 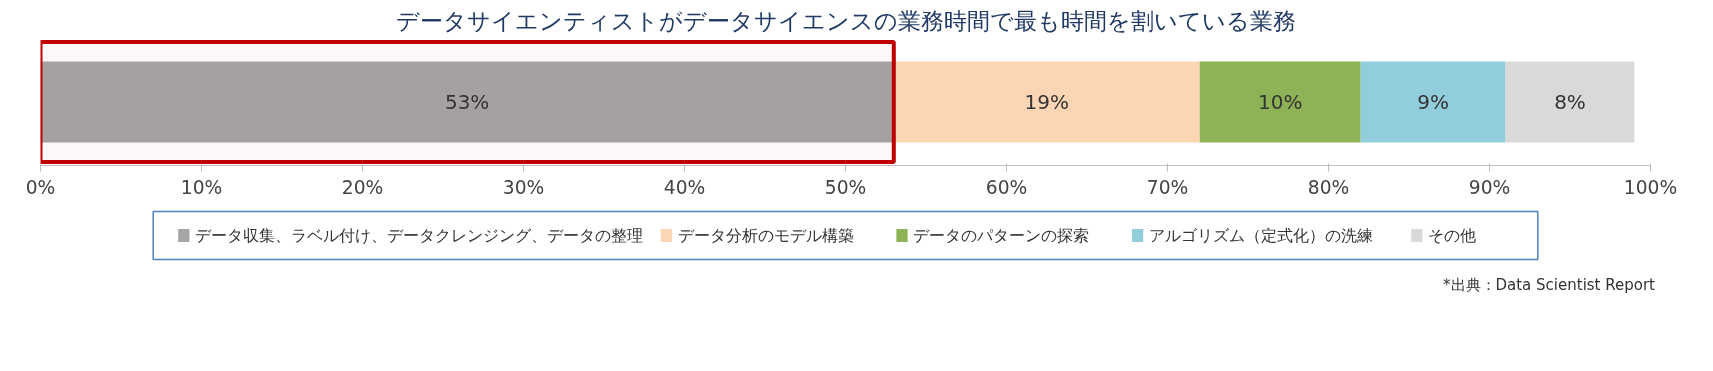 I want to click on x-tick-label: 30%, so click(x=523, y=187).